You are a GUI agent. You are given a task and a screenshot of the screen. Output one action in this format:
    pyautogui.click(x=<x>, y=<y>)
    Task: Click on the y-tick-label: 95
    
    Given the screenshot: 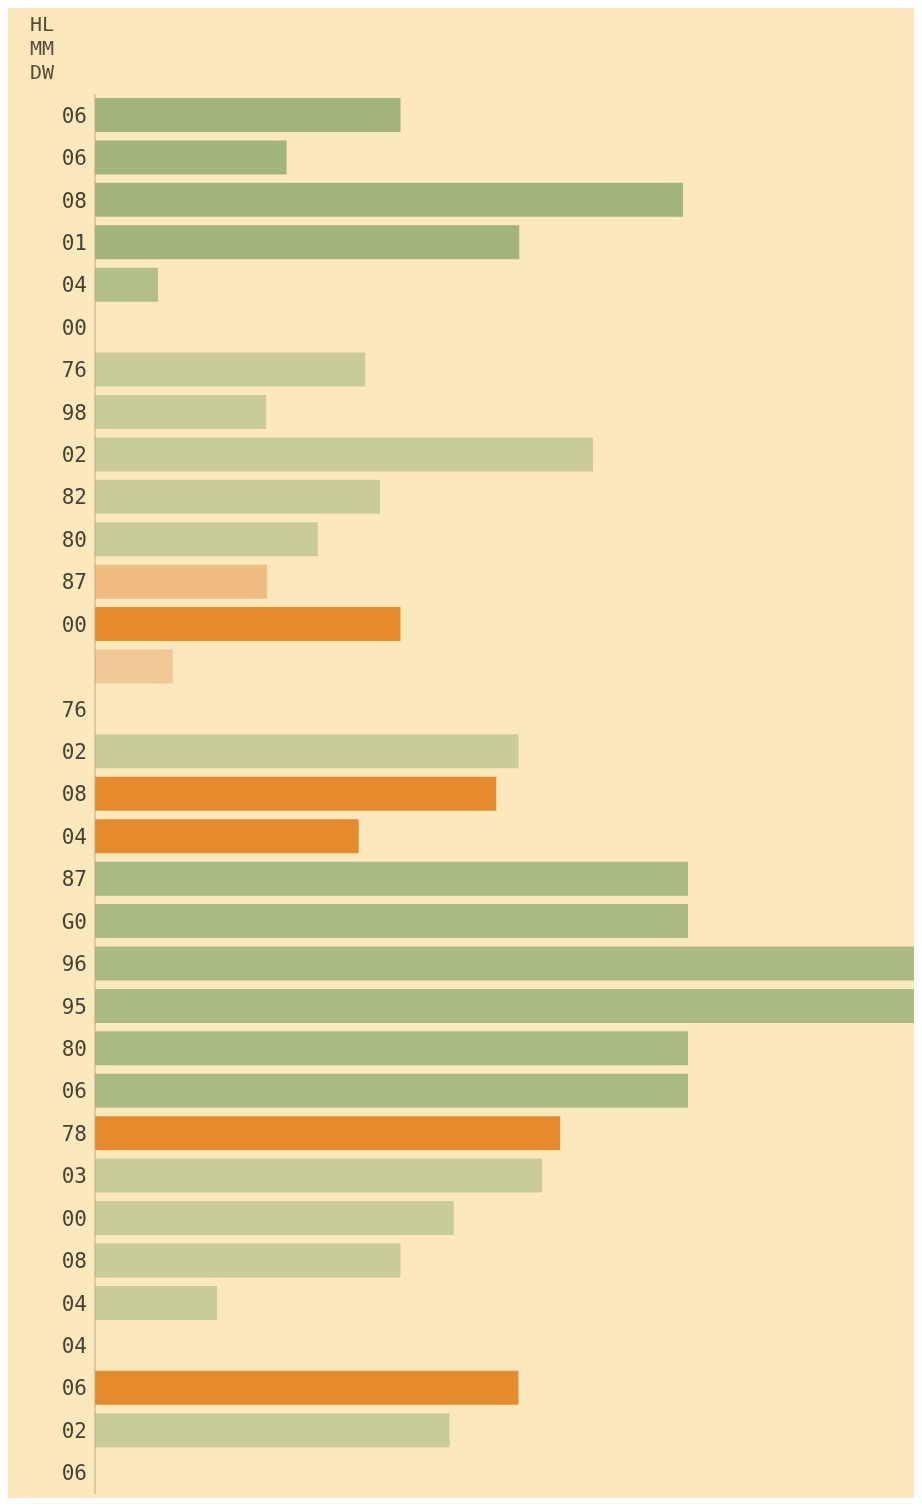 What is the action you would take?
    pyautogui.click(x=74, y=1006)
    